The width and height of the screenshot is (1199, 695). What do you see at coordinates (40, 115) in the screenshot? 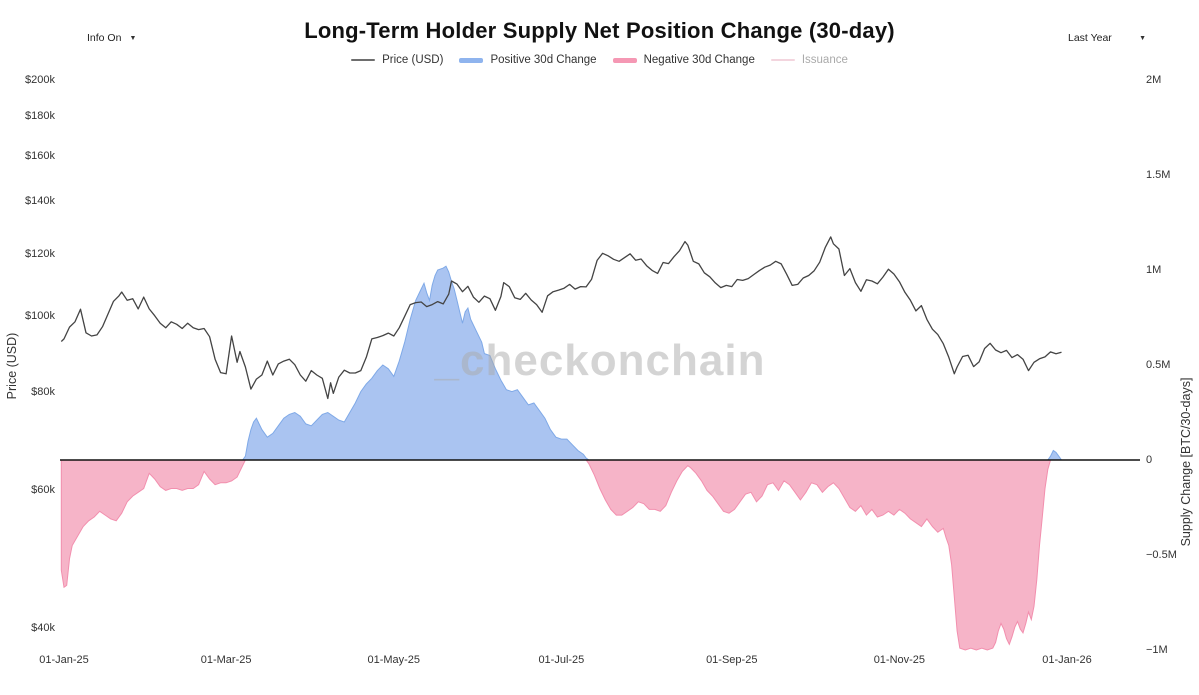
I see `y-left-tick: $180k` at bounding box center [40, 115].